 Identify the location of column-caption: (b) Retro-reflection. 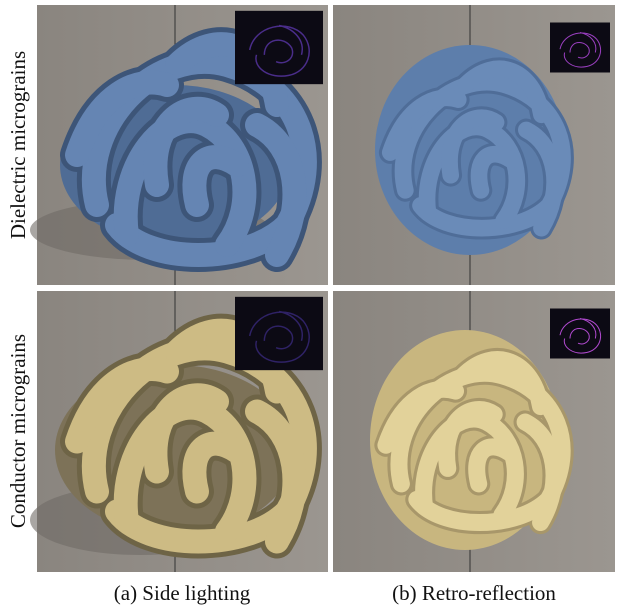
(474, 593).